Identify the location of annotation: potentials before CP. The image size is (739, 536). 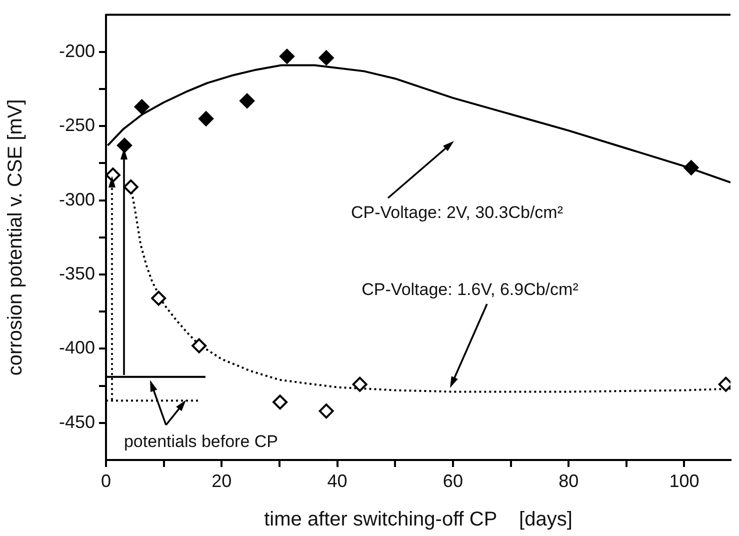
(201, 442).